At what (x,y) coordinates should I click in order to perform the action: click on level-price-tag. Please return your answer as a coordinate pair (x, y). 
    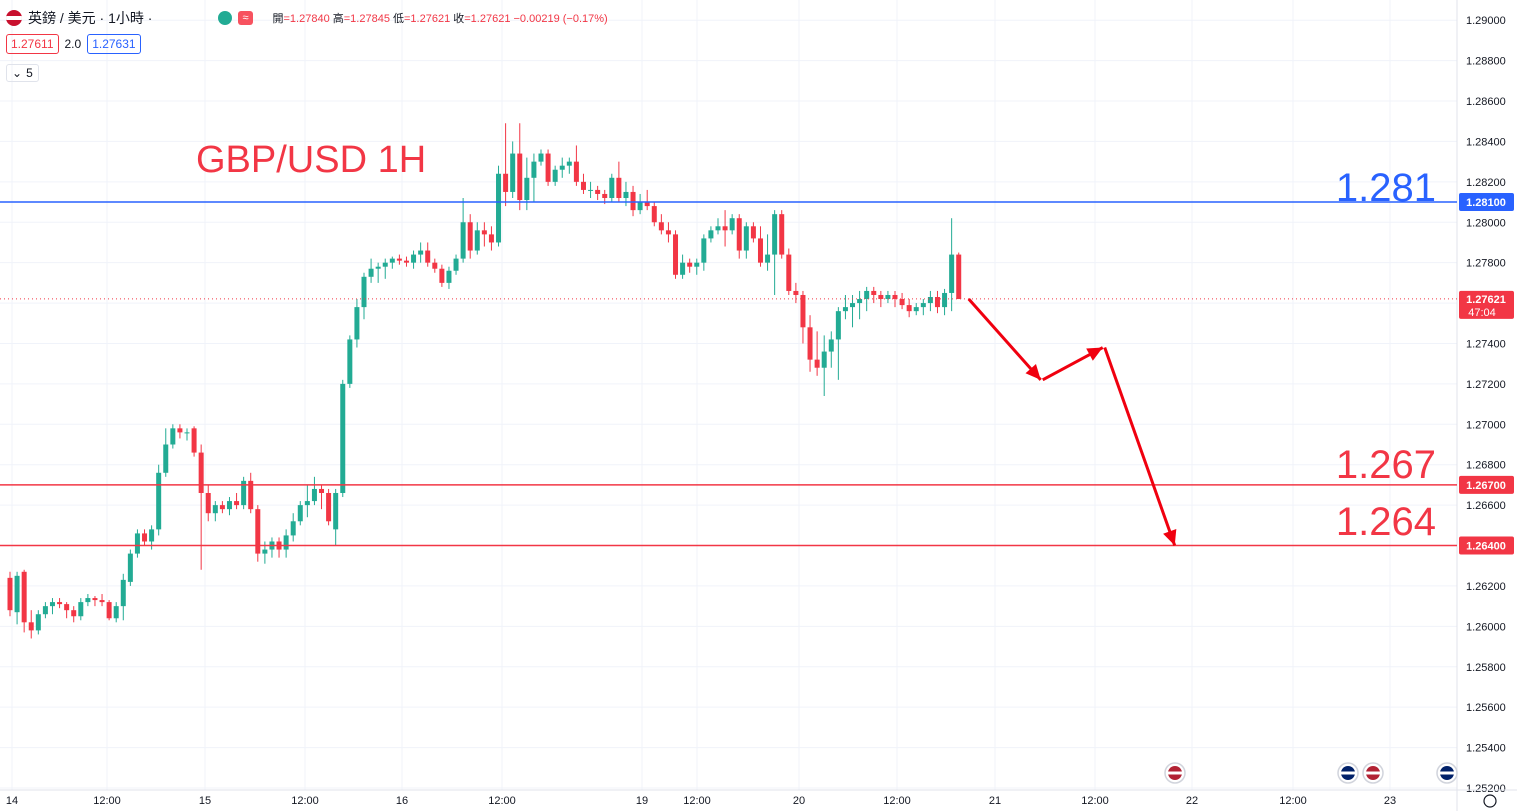
    Looking at the image, I should click on (1486, 202).